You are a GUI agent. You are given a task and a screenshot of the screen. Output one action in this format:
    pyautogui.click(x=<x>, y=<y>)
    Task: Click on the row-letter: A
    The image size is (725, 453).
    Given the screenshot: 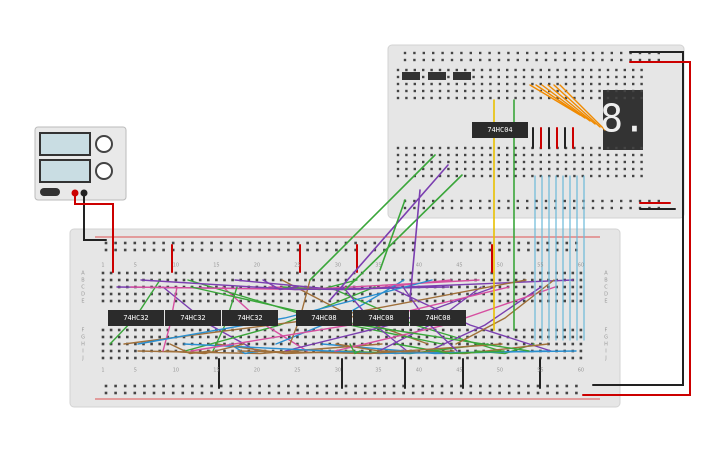 What is the action you would take?
    pyautogui.click(x=83, y=274)
    